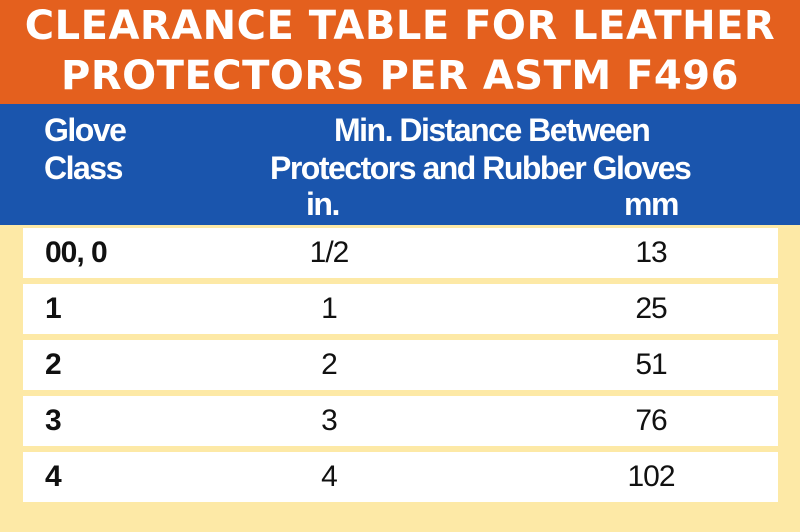  Describe the element at coordinates (400, 477) in the screenshot. I see `table-row: 4 4 102` at that location.